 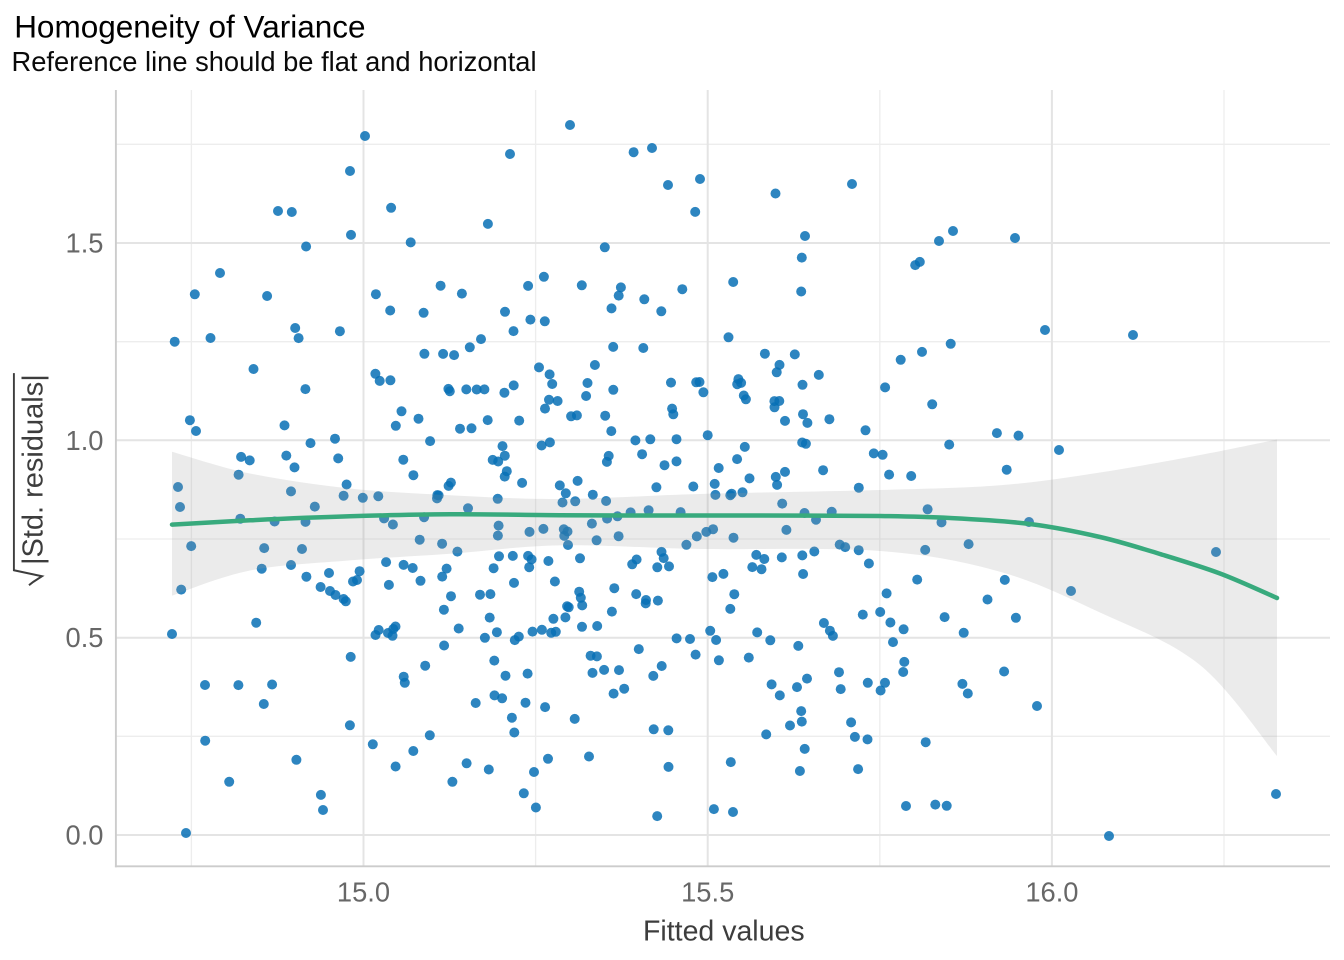 I want to click on svg-text: 1.5, so click(x=85, y=243).